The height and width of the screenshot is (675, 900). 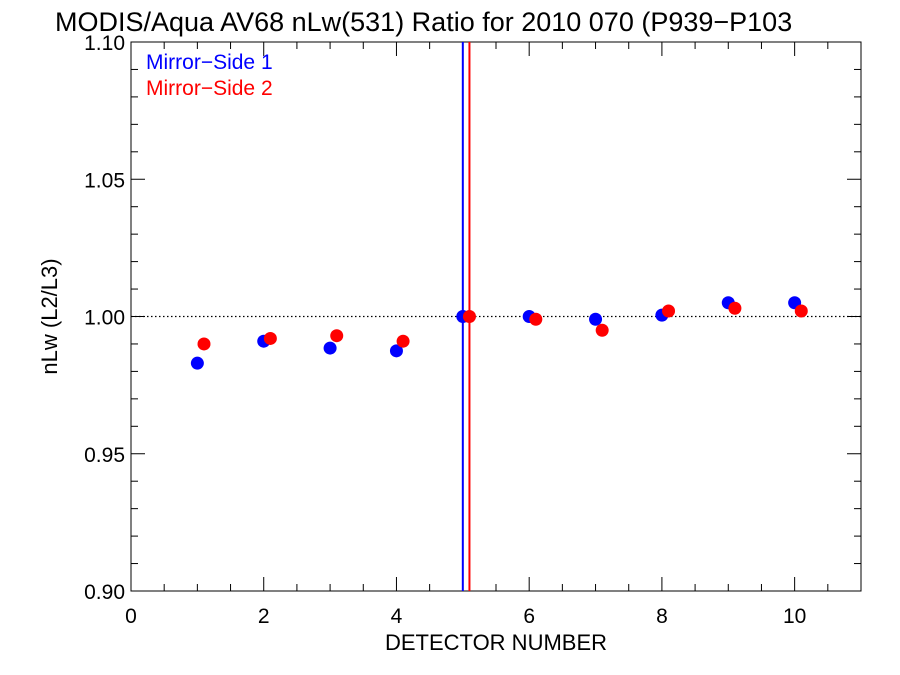 I want to click on y-tick-label: 0.95, so click(x=104, y=455).